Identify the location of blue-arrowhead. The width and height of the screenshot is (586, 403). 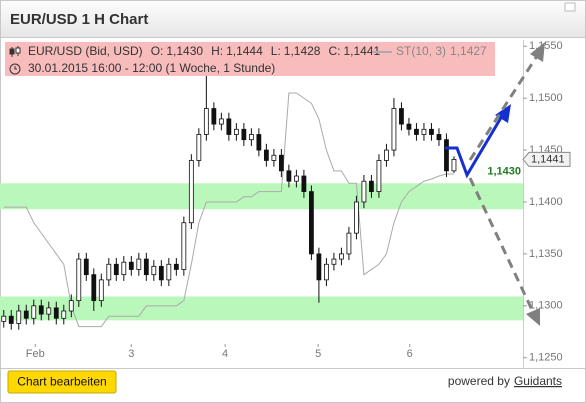
(503, 113).